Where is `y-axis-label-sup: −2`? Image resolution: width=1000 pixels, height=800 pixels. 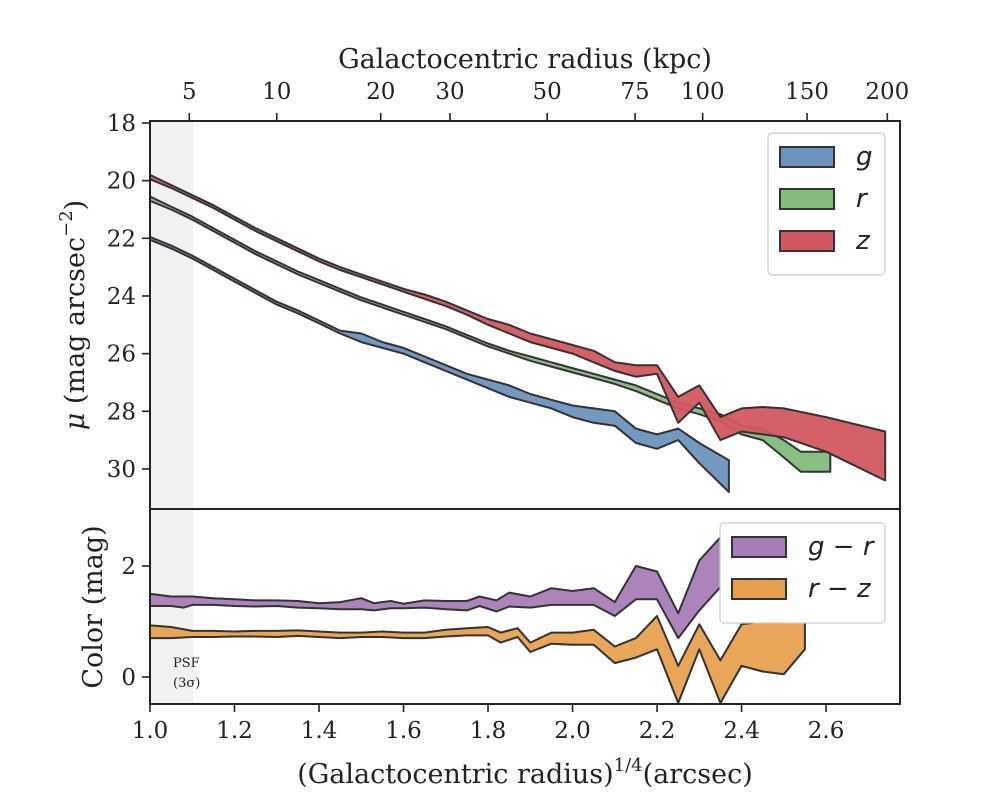
y-axis-label-sup: −2 is located at coordinates (66, 223).